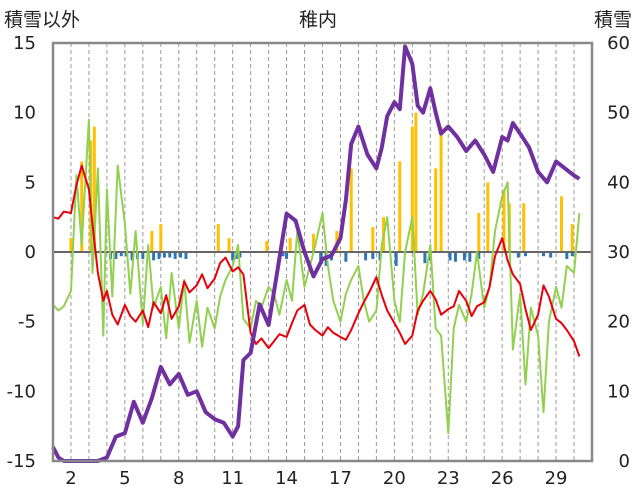 The image size is (636, 501). Describe the element at coordinates (27, 322) in the screenshot. I see `left-y-tick-label: -5` at that location.